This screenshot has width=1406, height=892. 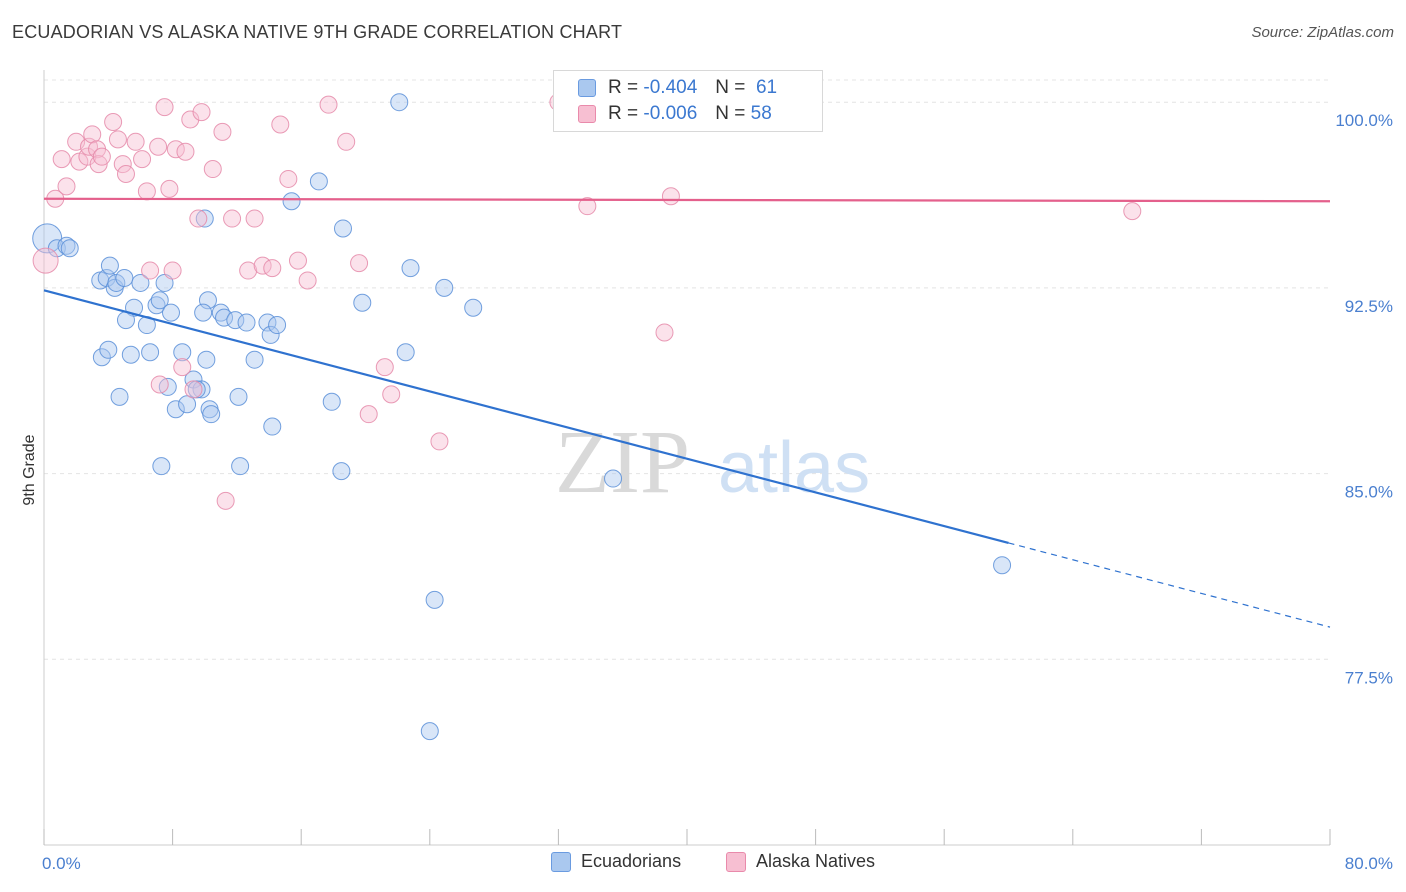 I want to click on legend-item-alaska-natives: Alaska Natives, so click(x=800, y=861).